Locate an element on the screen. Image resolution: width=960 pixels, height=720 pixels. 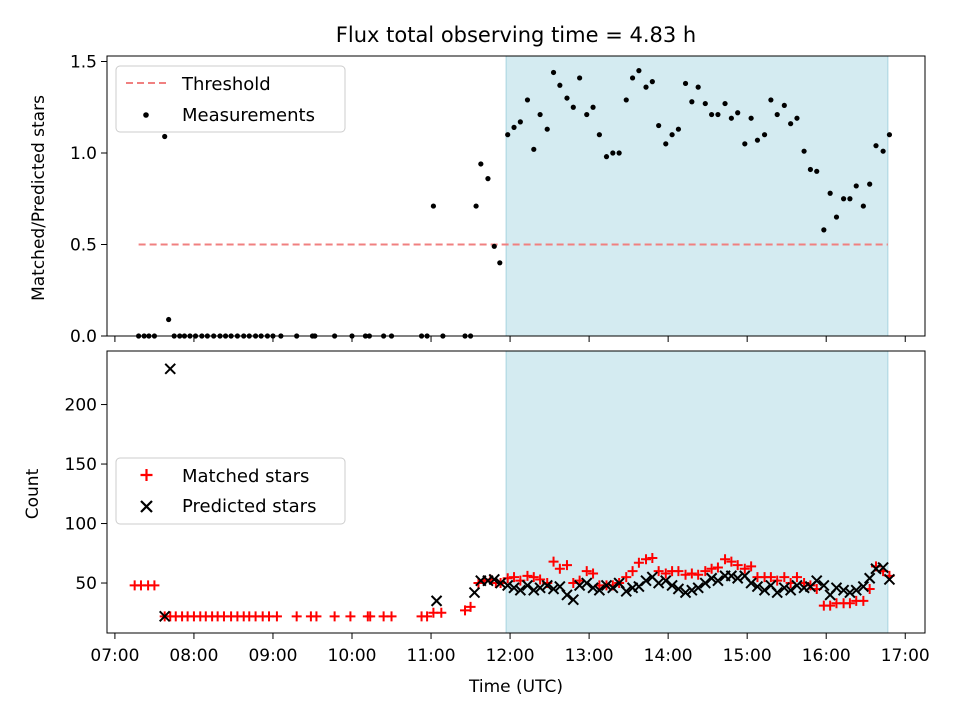
ratio-y-tick-label: 0.5 is located at coordinates (83, 245).